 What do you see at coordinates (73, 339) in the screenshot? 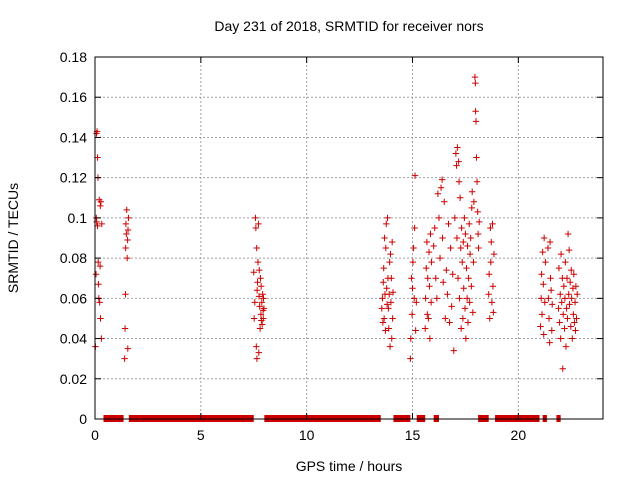
I see `y-tick-label: 0.04` at bounding box center [73, 339].